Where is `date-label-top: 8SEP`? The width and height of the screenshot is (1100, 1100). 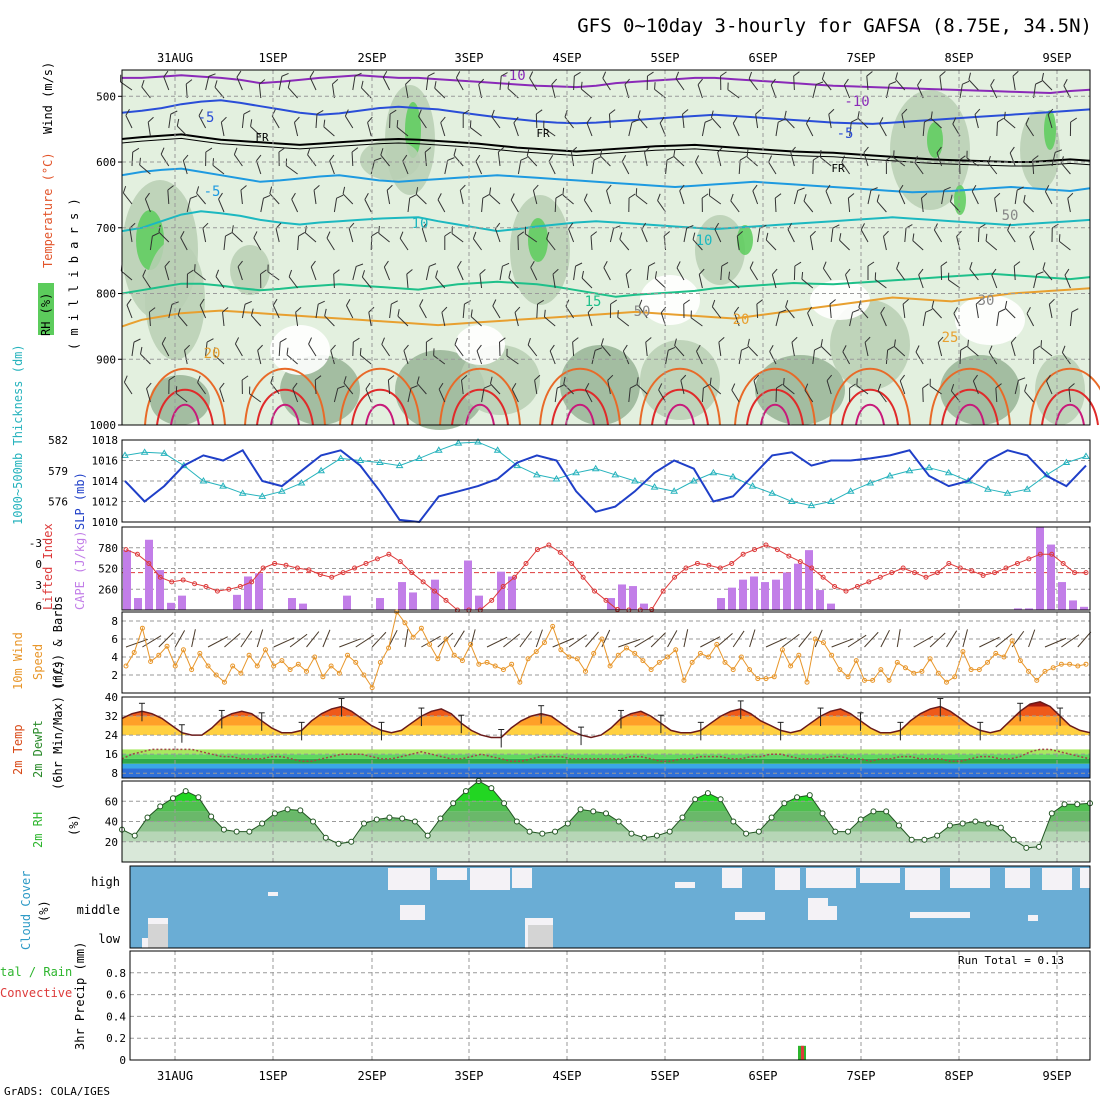 date-label-top: 8SEP is located at coordinates (959, 58).